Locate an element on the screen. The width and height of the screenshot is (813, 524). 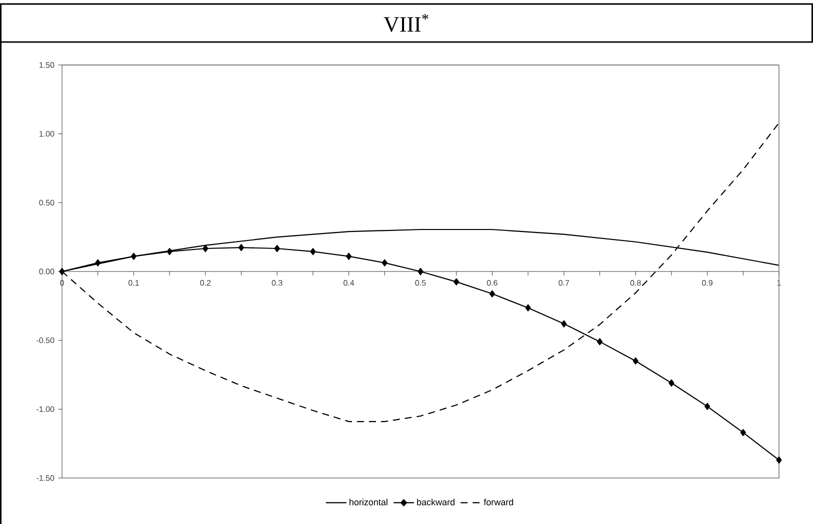
y-tick-label: 1.50 is located at coordinates (47, 65).